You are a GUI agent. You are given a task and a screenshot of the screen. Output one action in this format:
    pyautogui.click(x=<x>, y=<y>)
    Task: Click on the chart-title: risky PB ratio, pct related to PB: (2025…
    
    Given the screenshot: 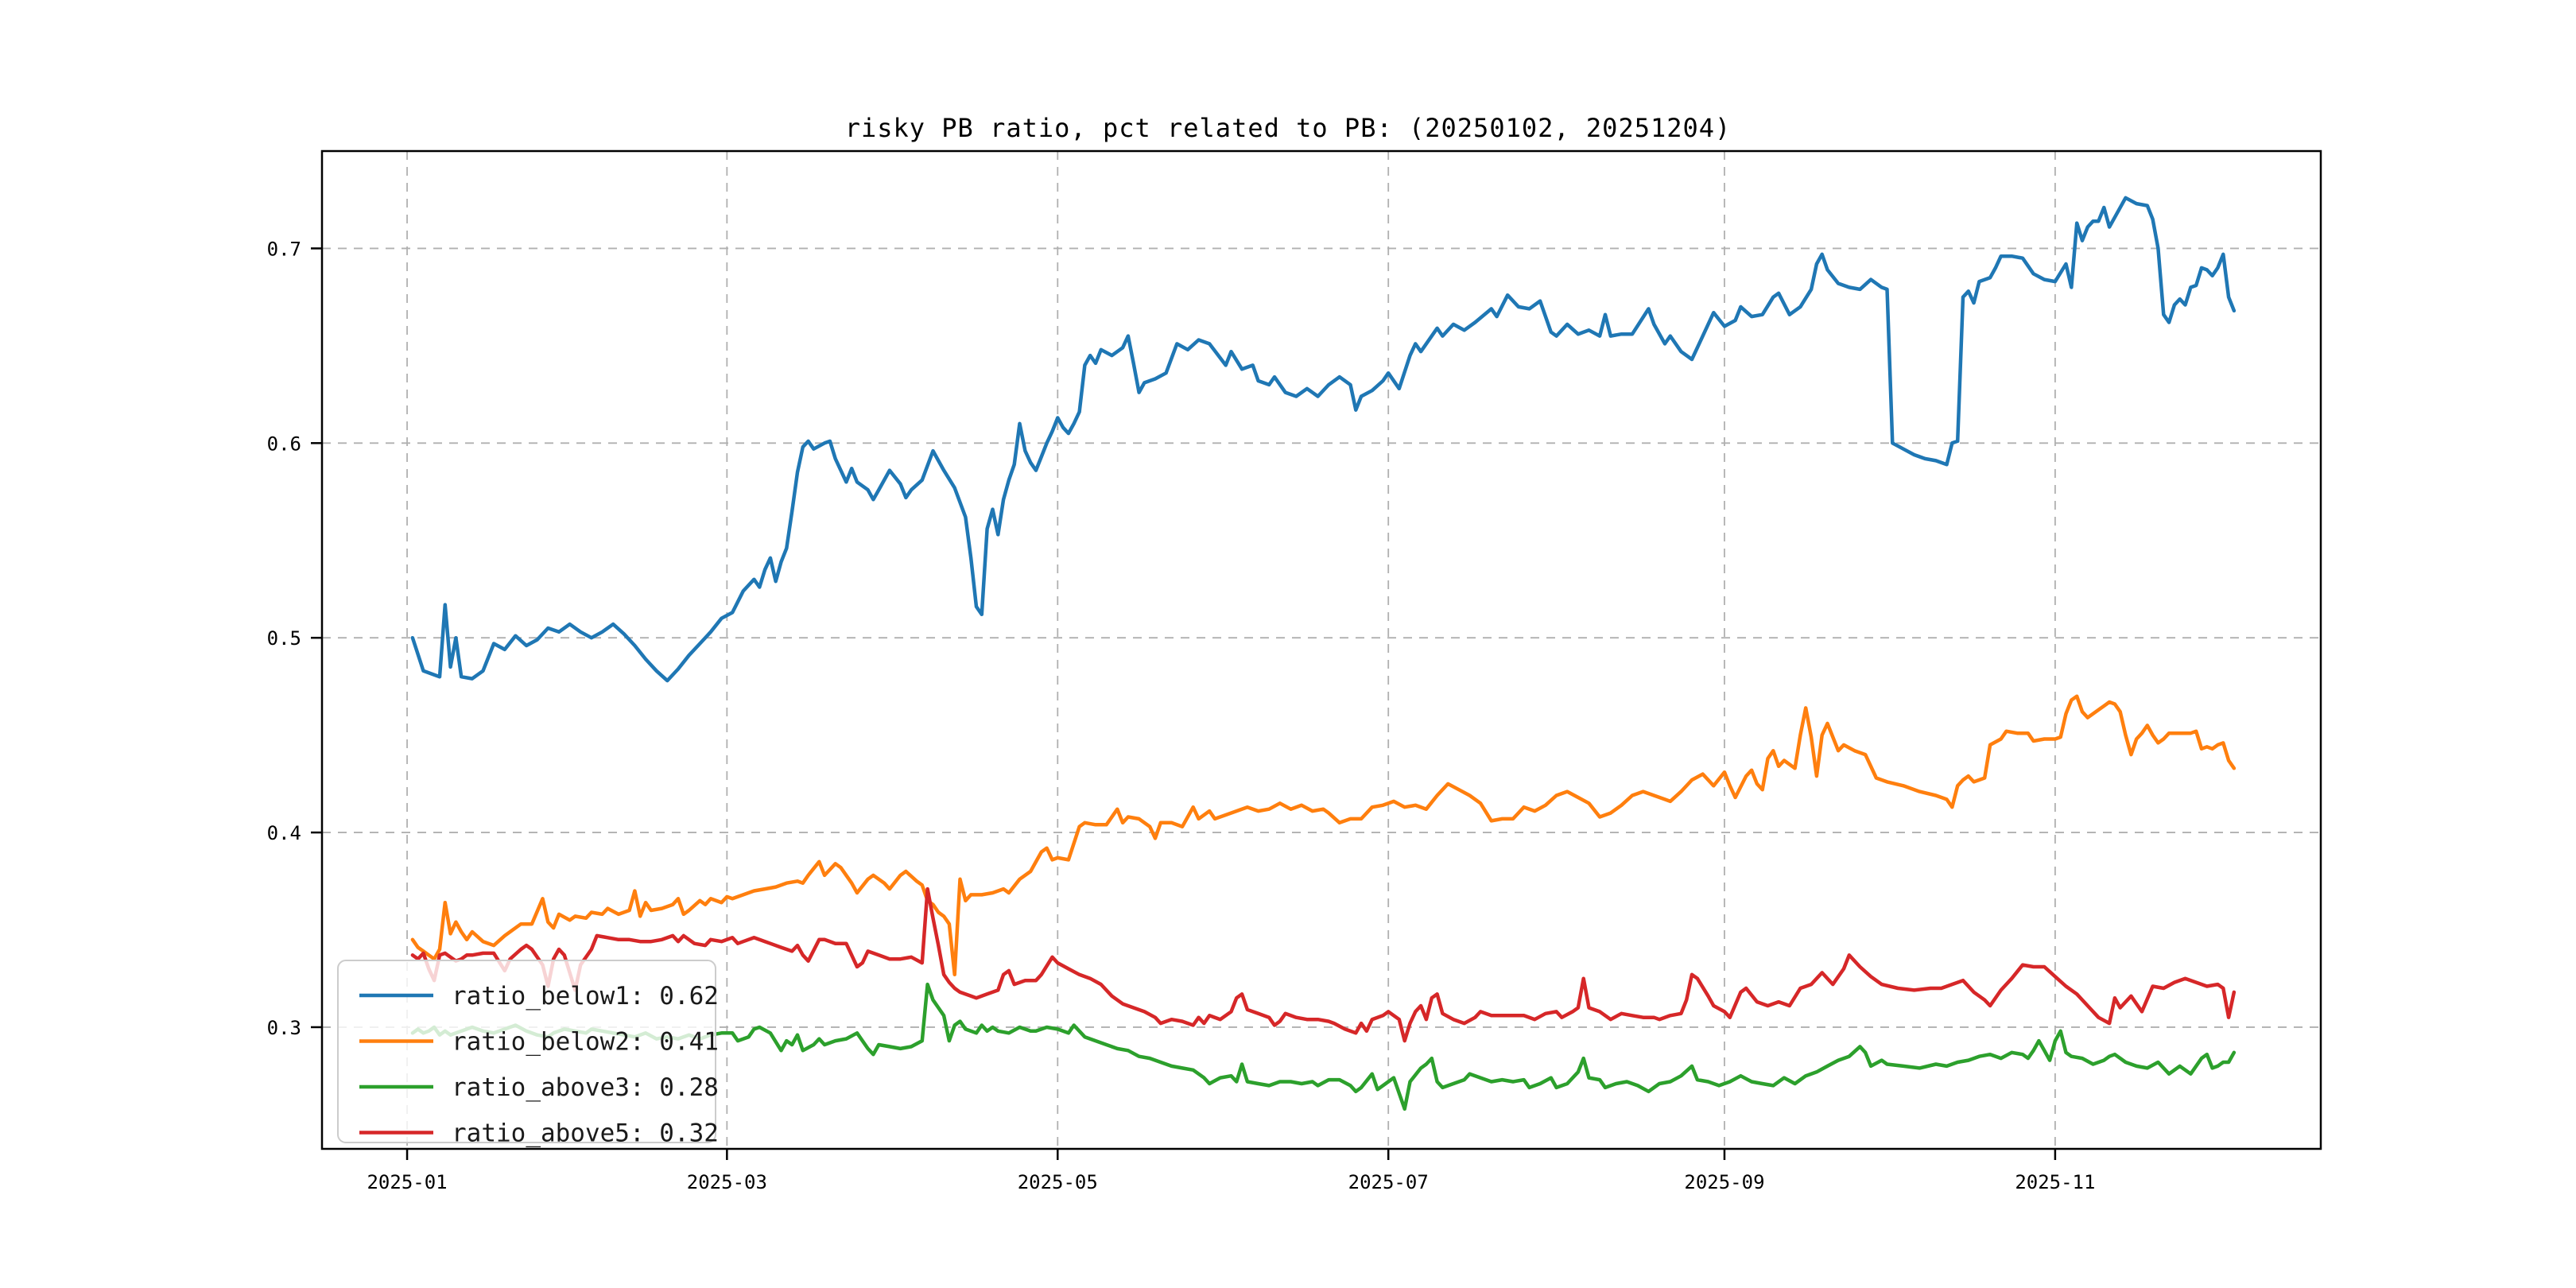 What is the action you would take?
    pyautogui.click(x=1288, y=128)
    